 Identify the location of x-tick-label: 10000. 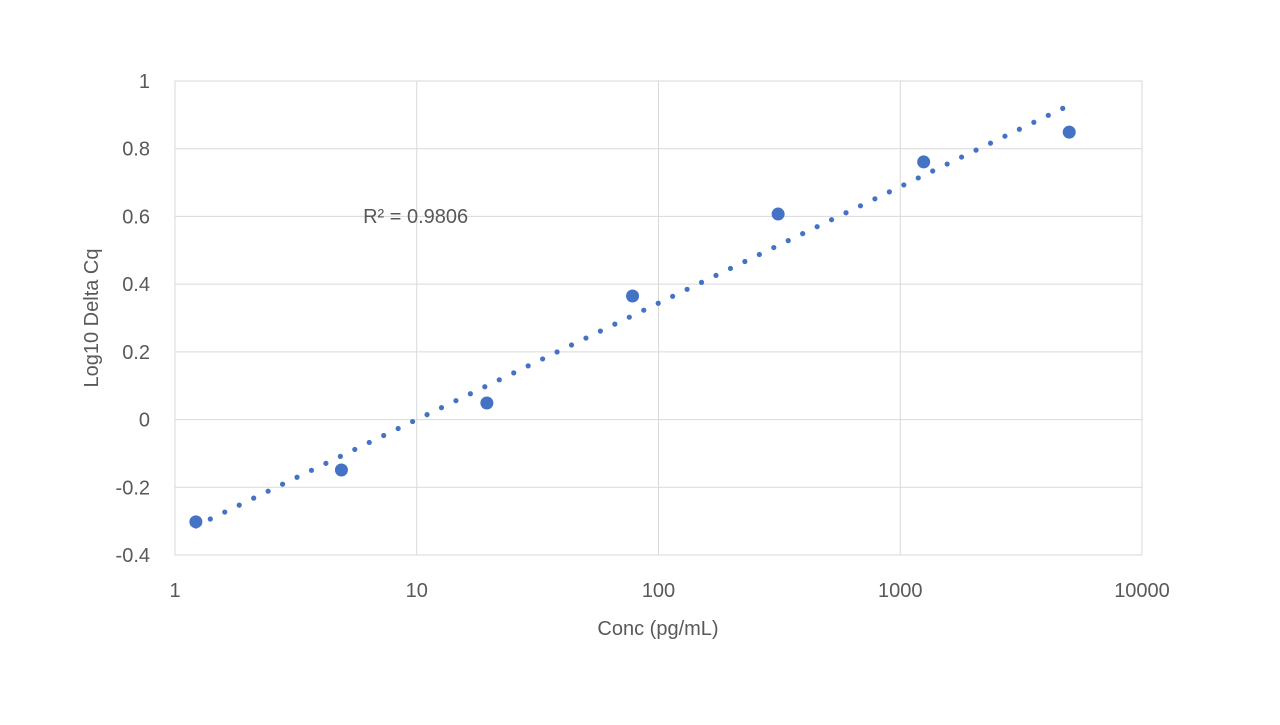
(1142, 591).